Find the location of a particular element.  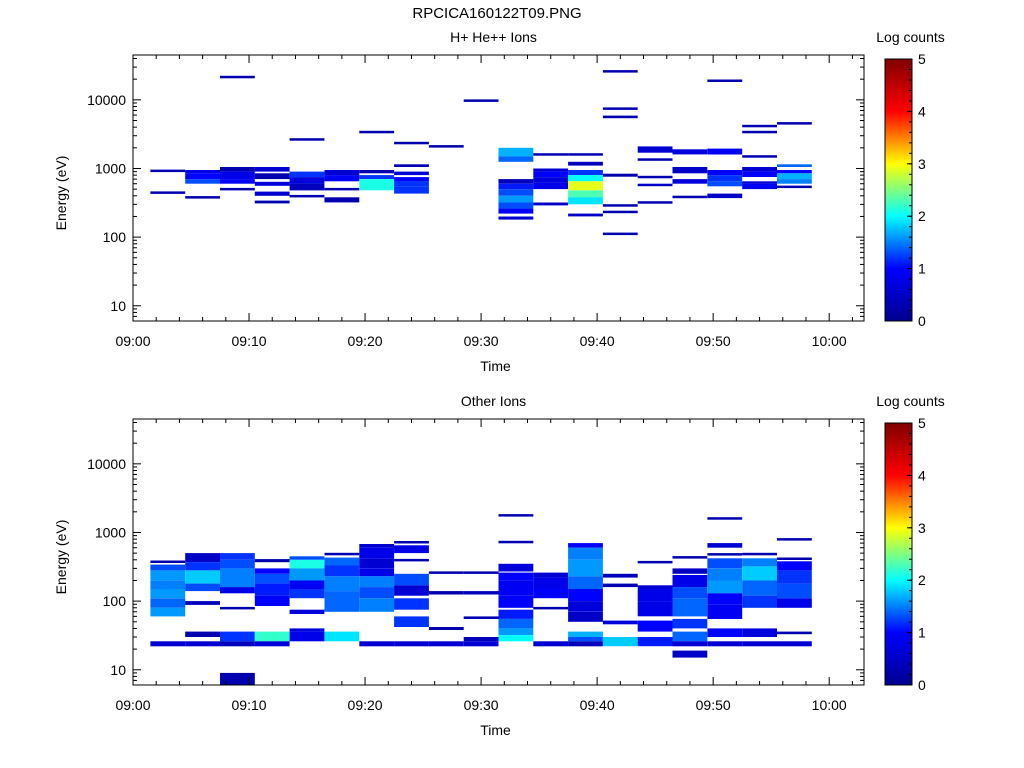

colorbar-tick-label: 5 is located at coordinates (922, 59).